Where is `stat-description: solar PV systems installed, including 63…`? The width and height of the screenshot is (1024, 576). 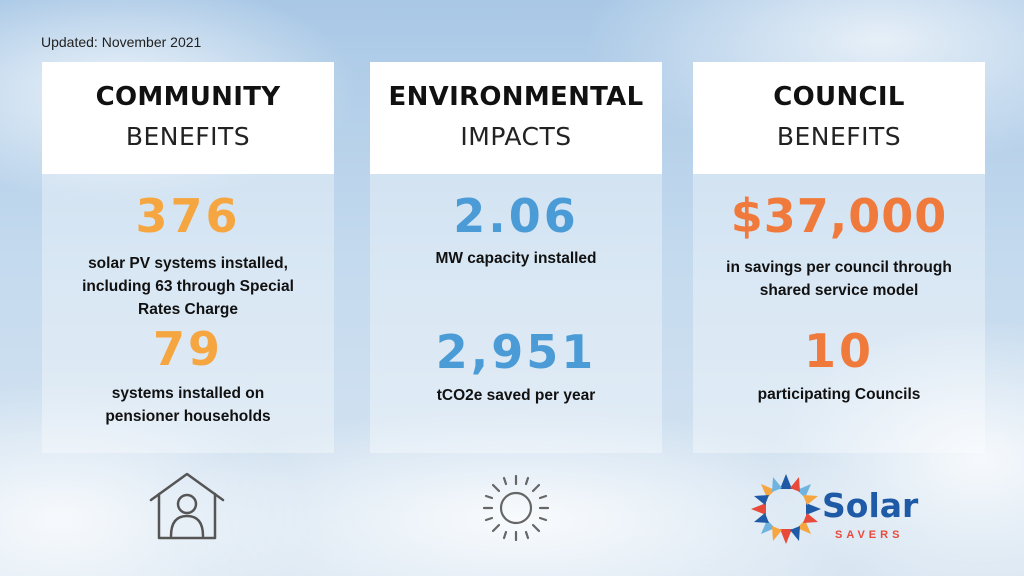 stat-description: solar PV systems installed, including 63… is located at coordinates (188, 286).